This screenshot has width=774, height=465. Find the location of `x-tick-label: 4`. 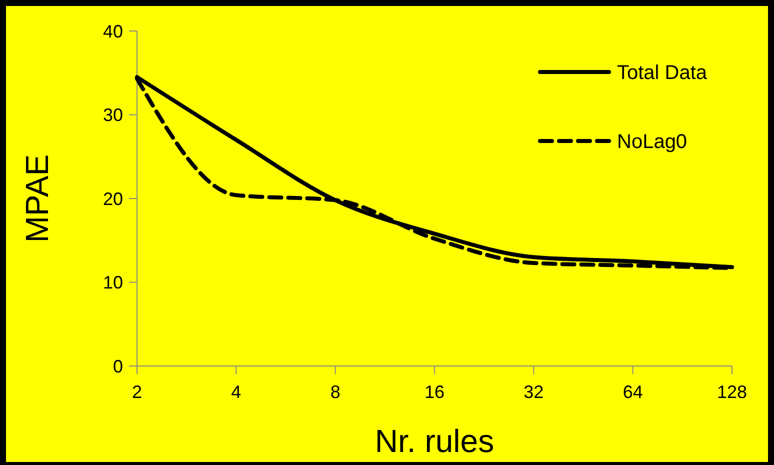

x-tick-label: 4 is located at coordinates (236, 392).